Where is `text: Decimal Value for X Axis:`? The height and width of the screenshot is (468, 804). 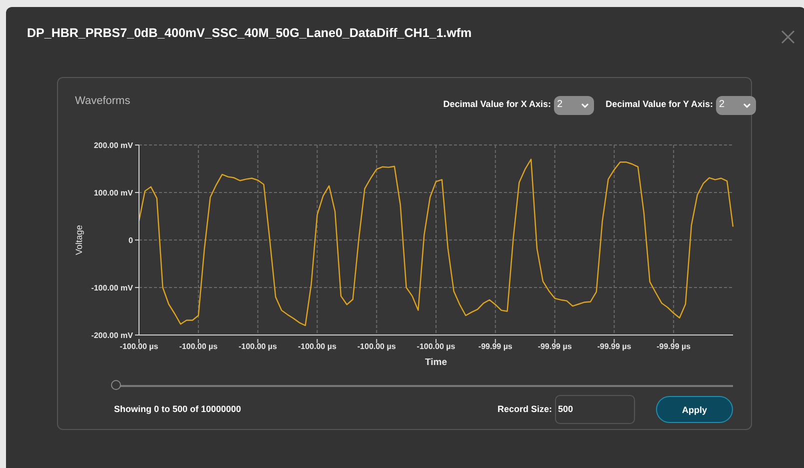
text: Decimal Value for X Axis: is located at coordinates (497, 104).